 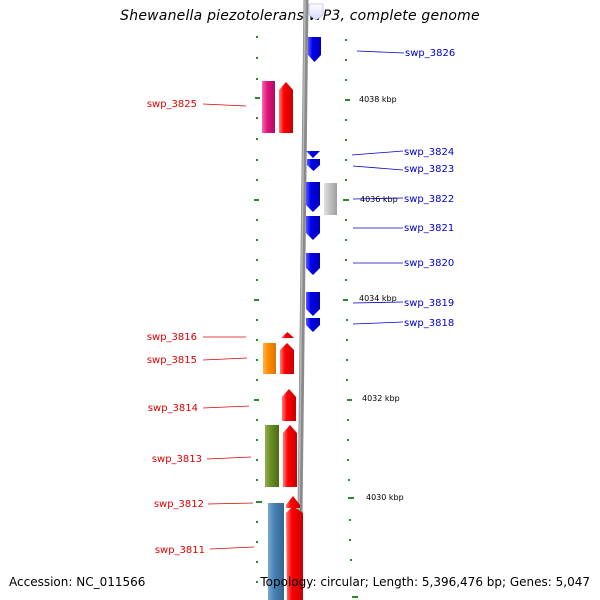 I want to click on label-swp_3812: swp_3812, so click(x=179, y=504).